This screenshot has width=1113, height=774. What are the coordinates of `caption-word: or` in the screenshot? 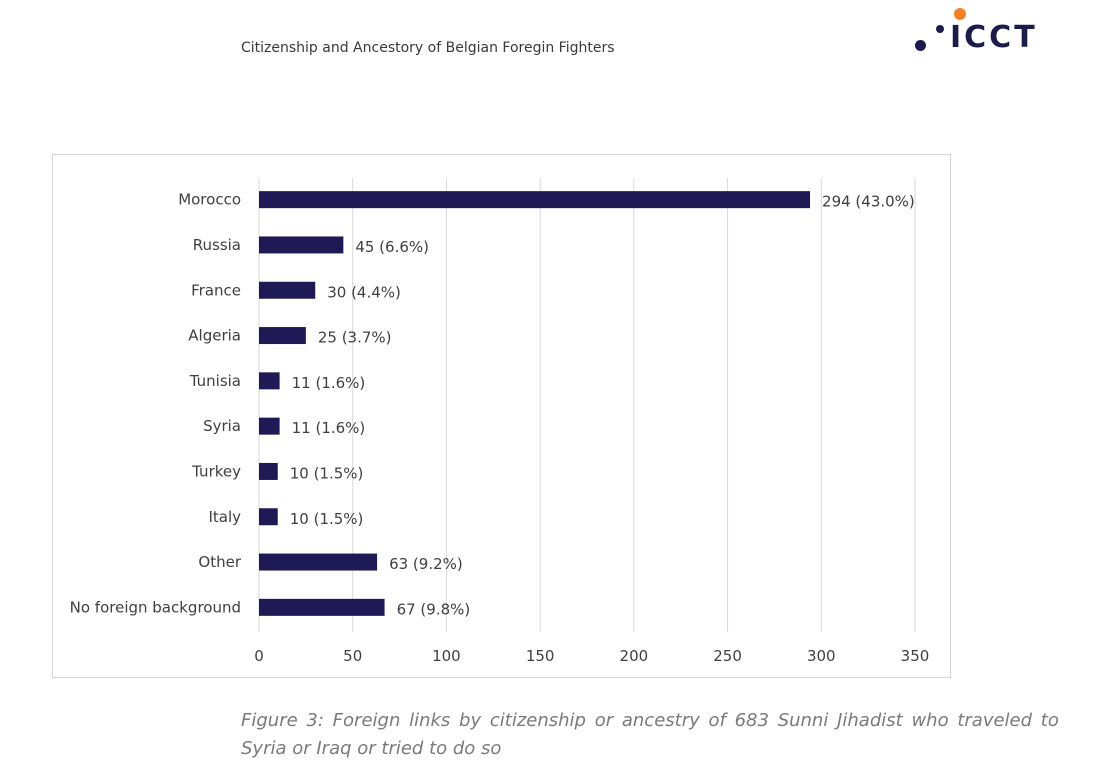 It's located at (604, 720).